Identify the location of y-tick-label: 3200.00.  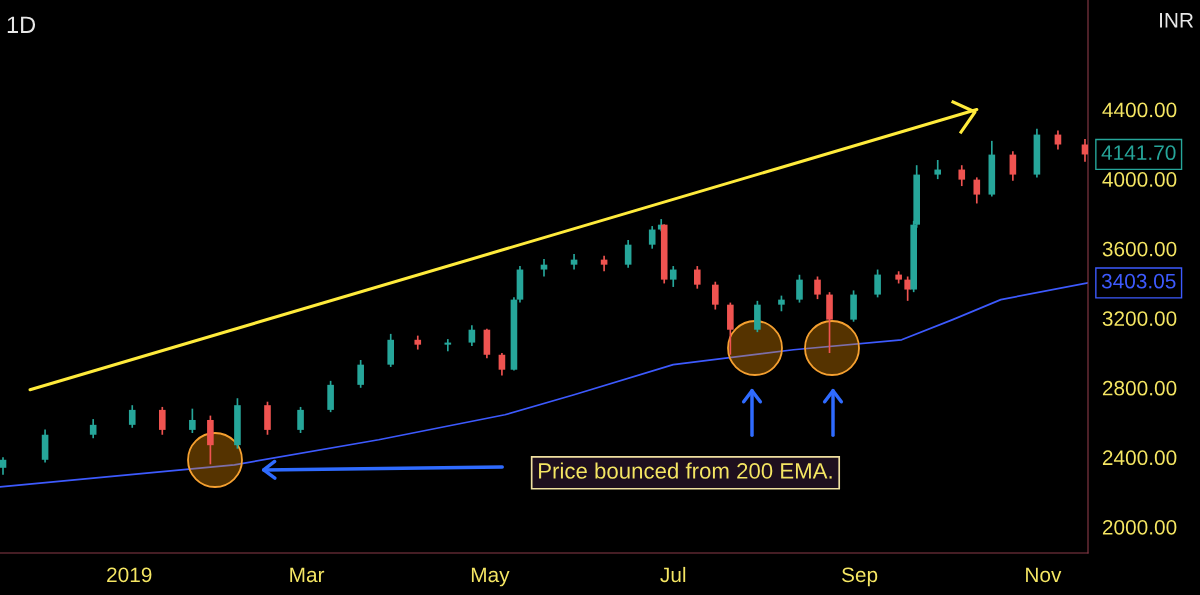
(1139, 318).